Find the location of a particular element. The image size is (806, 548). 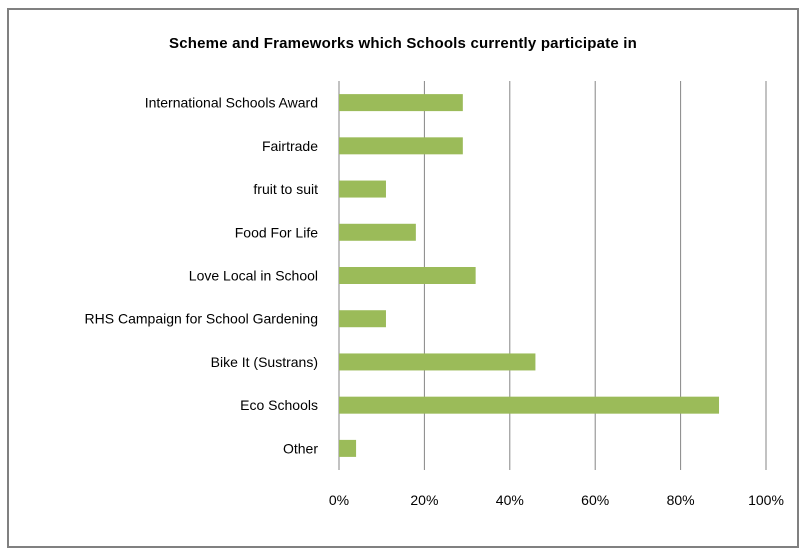

x-tick-label: 40% is located at coordinates (510, 500).